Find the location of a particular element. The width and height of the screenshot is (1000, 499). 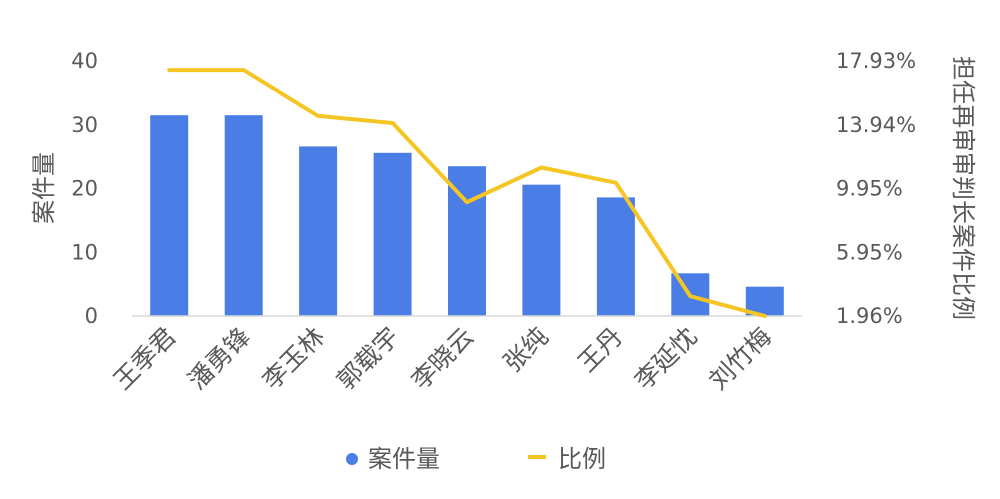

x-tick-label: 王丹 is located at coordinates (600, 350).